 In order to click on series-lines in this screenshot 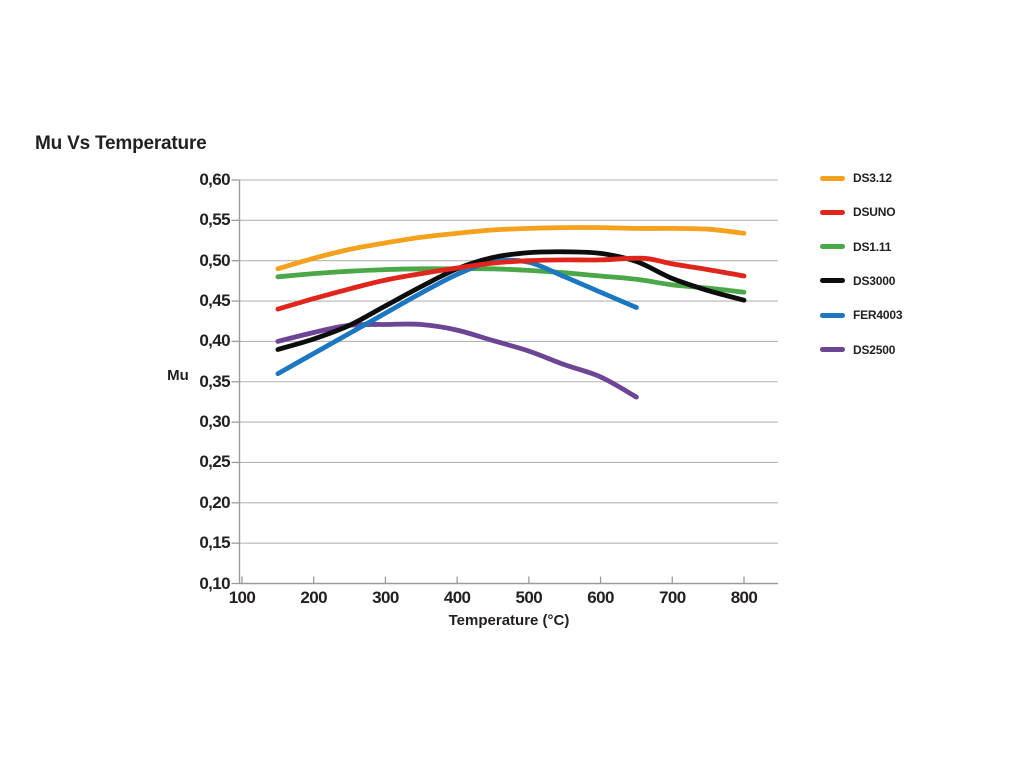, I will do `click(511, 312)`.